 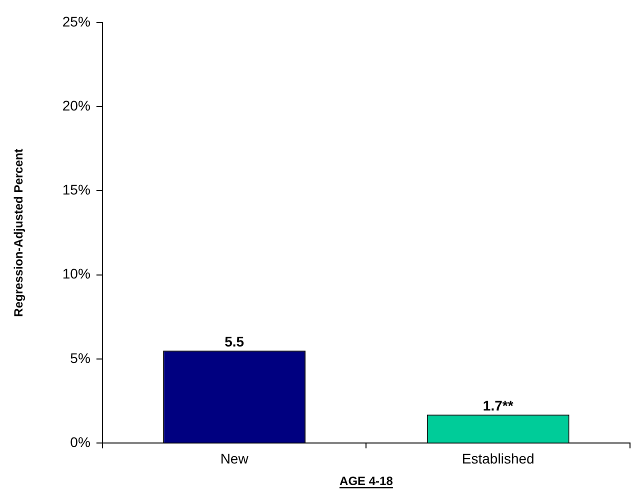 What do you see at coordinates (76, 190) in the screenshot?
I see `y-tick-label: 15%` at bounding box center [76, 190].